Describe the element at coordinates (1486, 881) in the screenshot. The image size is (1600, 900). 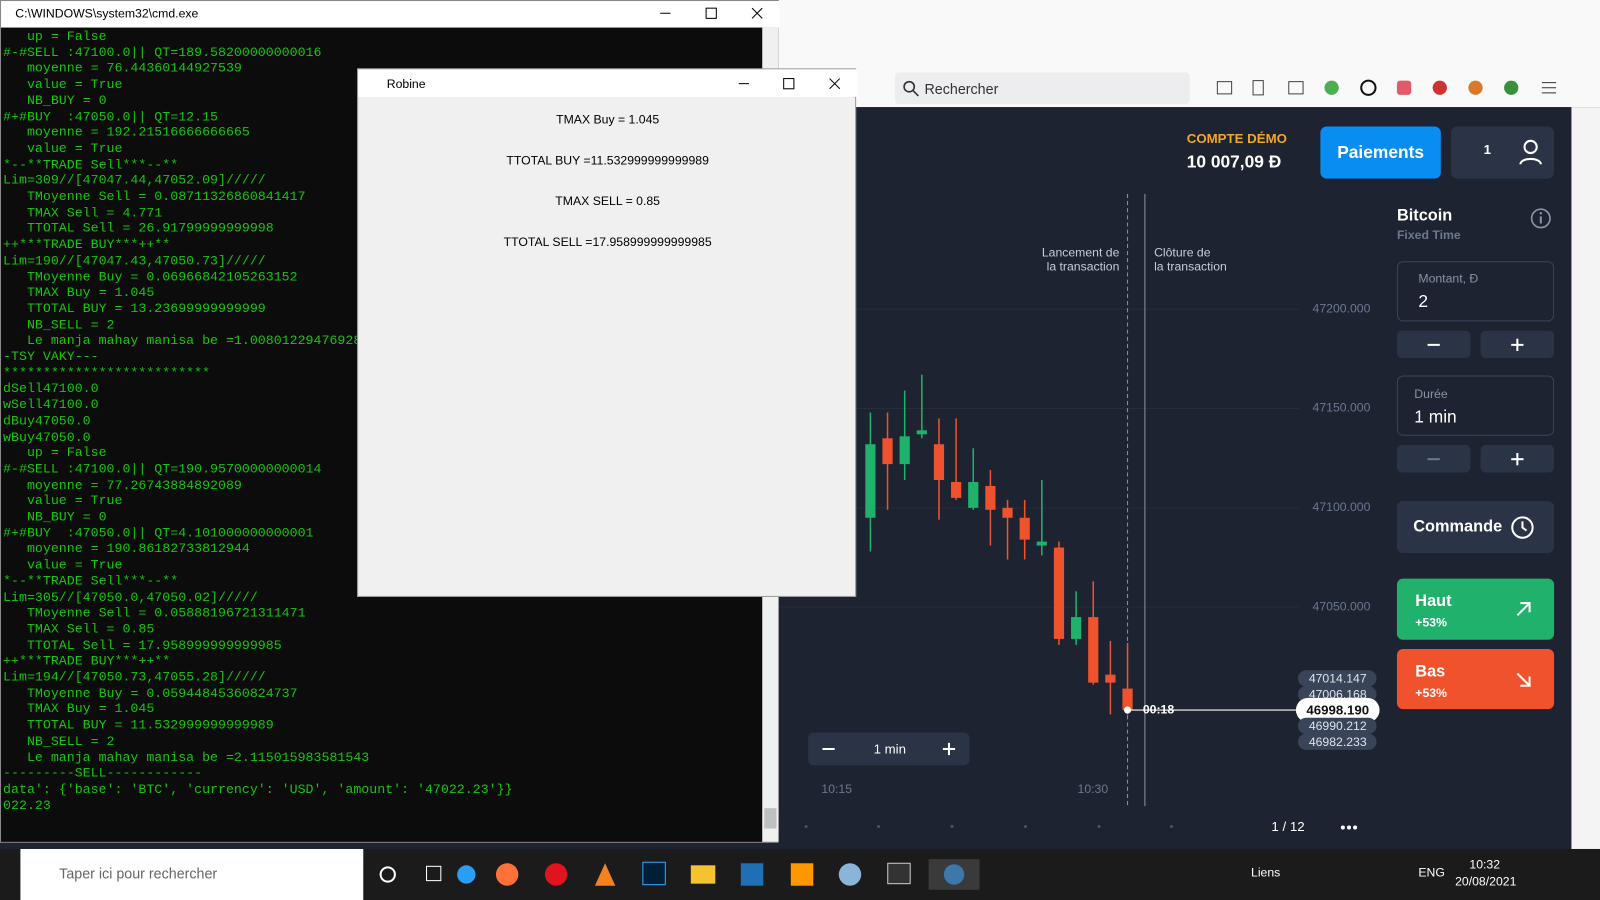
I see `taskbar-date: 20/08/2021` at that location.